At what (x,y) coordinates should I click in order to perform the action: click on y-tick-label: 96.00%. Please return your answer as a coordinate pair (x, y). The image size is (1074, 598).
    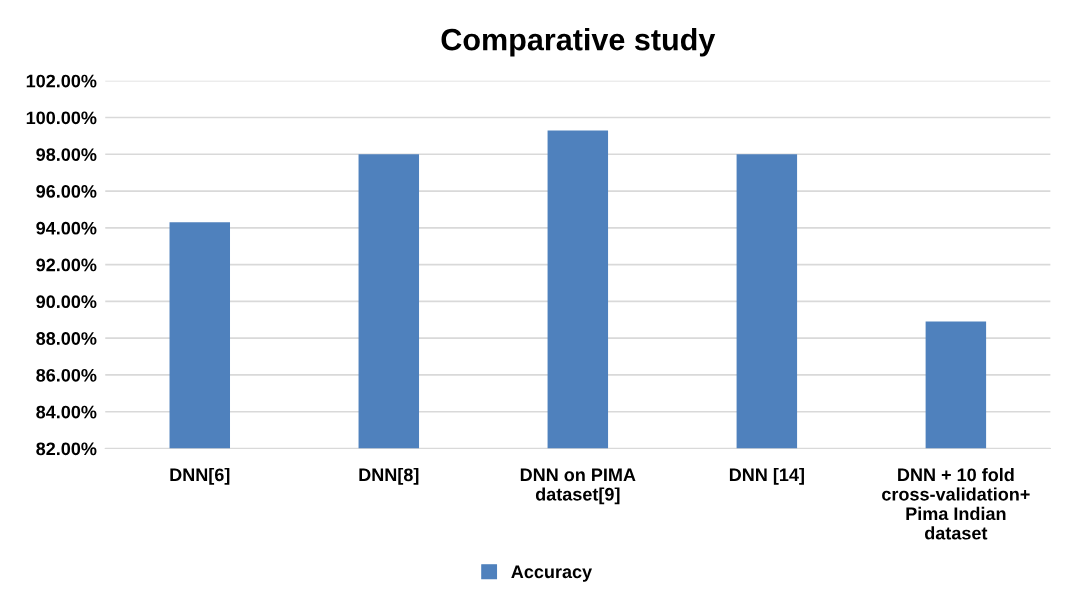
    Looking at the image, I should click on (66, 191).